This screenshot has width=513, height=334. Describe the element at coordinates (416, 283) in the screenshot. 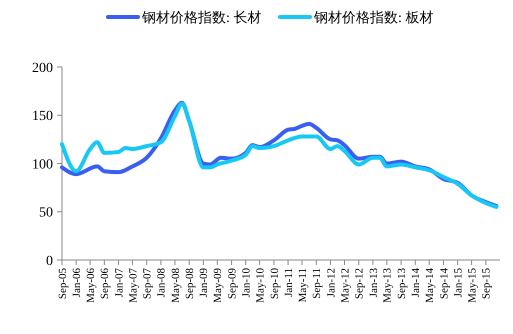

I see `x-tick-label: Jan-14` at that location.